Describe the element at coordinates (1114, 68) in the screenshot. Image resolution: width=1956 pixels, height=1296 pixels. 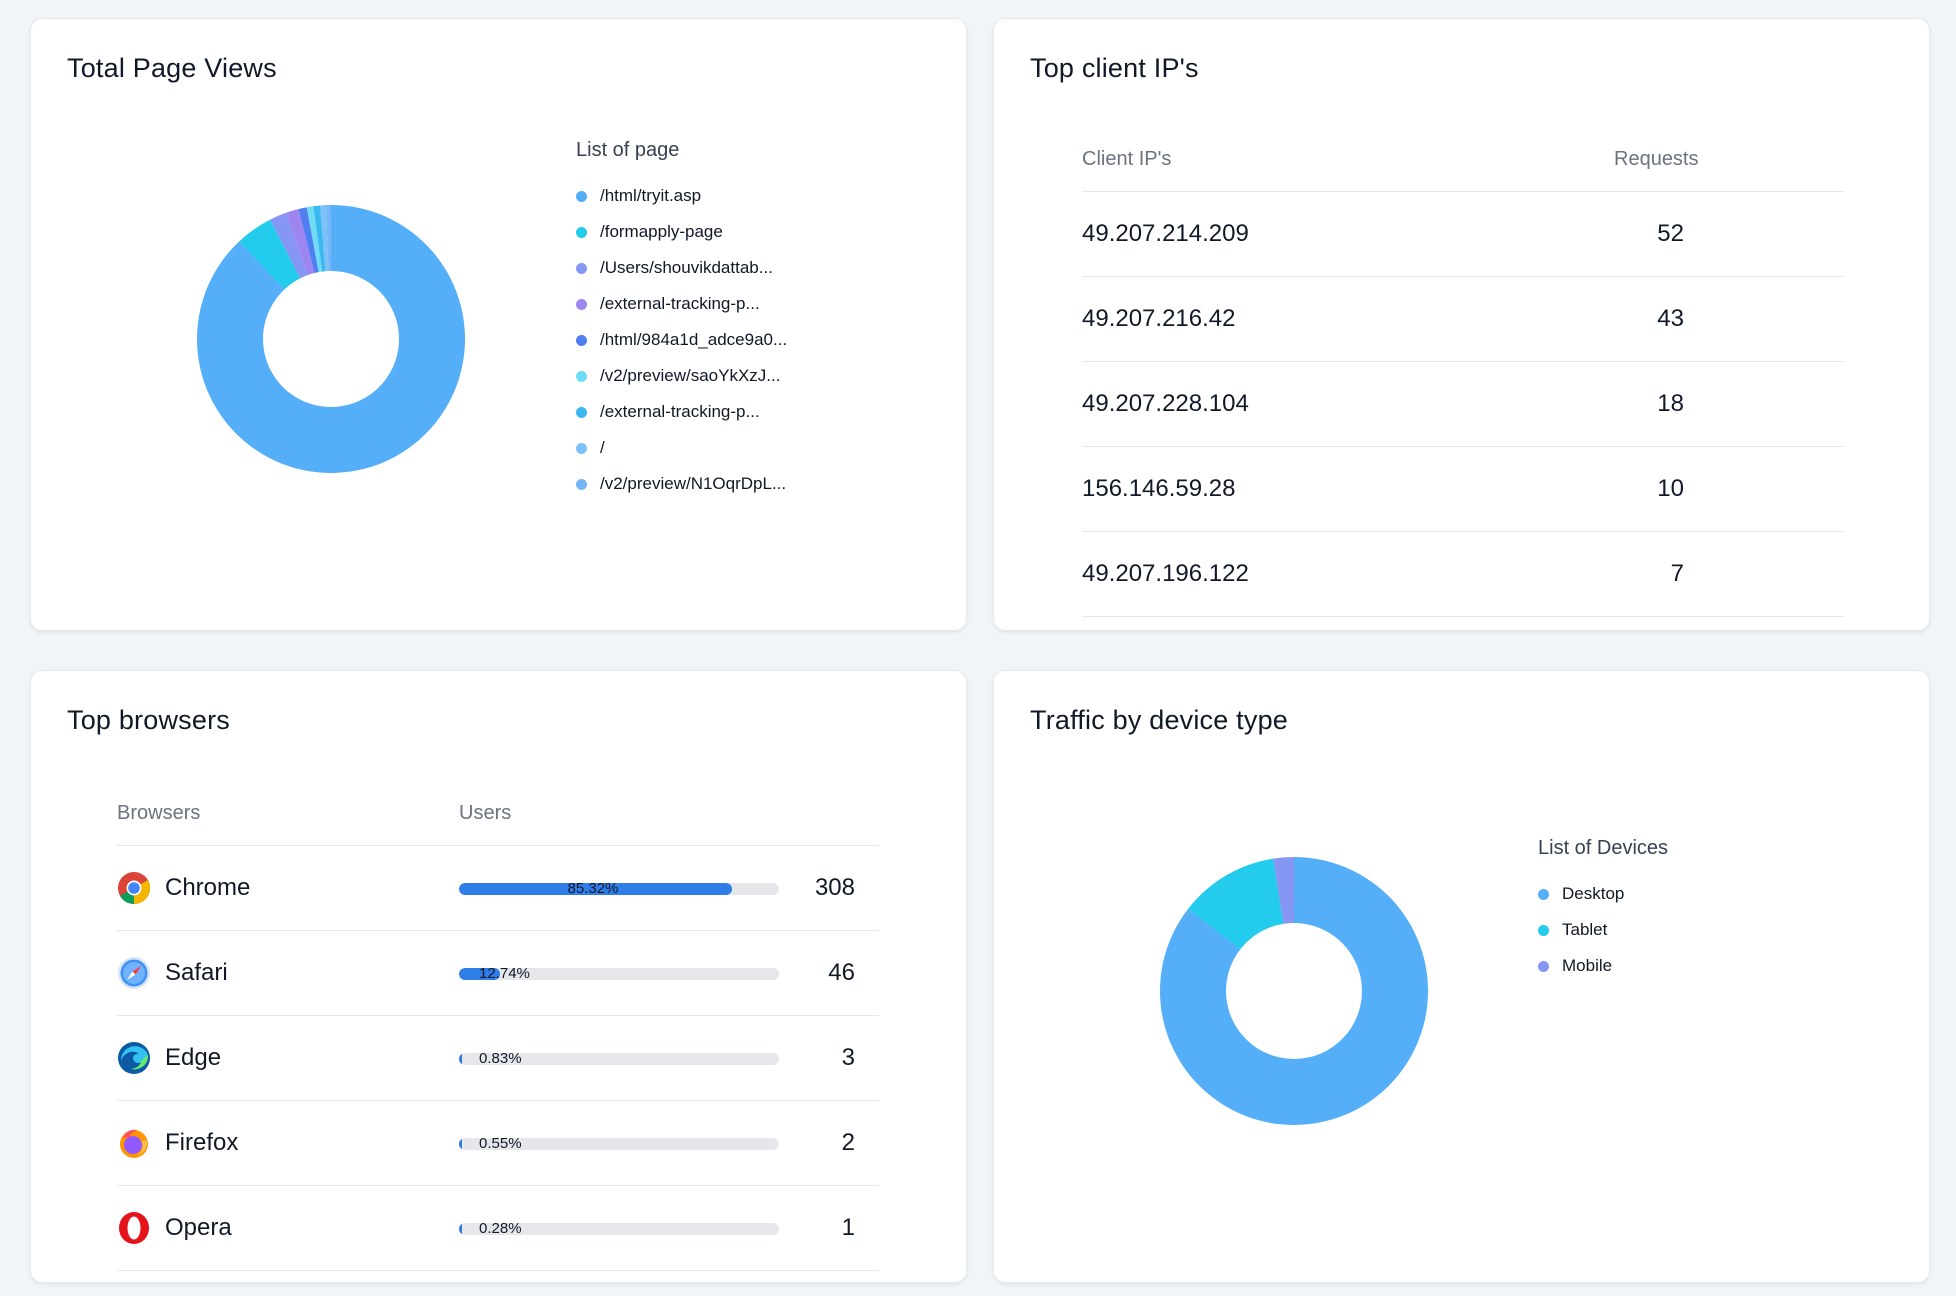
I see `client-ips-title: Top client IP's` at that location.